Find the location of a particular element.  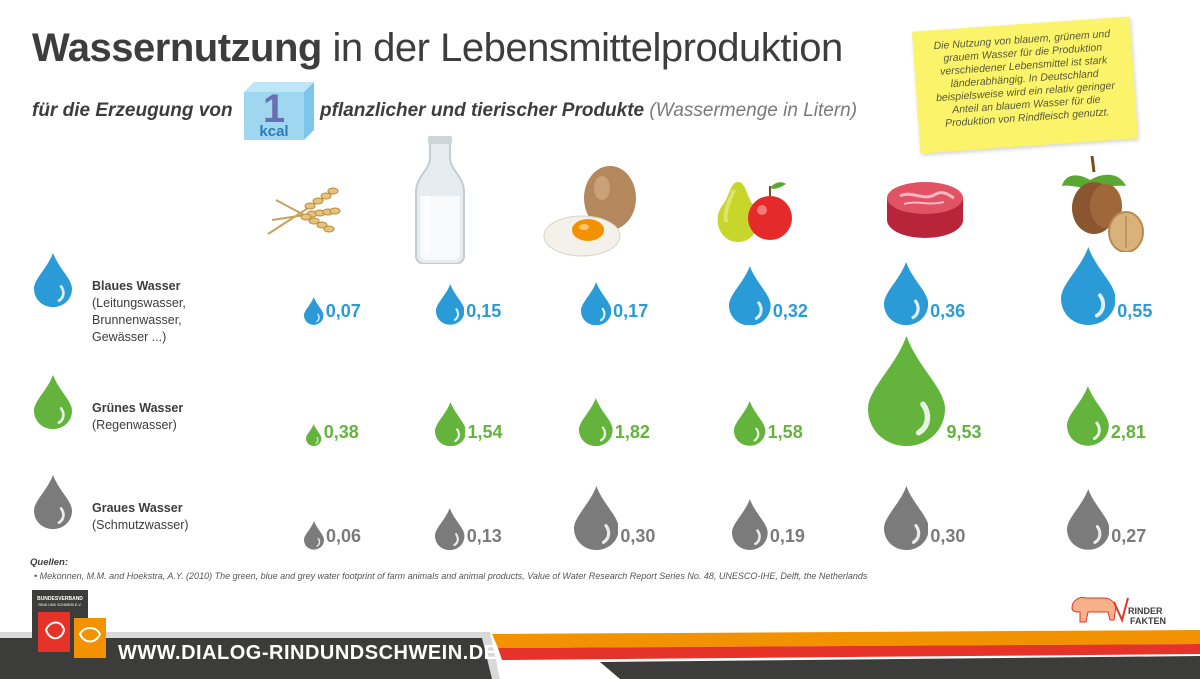

fakten-text: FAKTEN is located at coordinates (1148, 621).